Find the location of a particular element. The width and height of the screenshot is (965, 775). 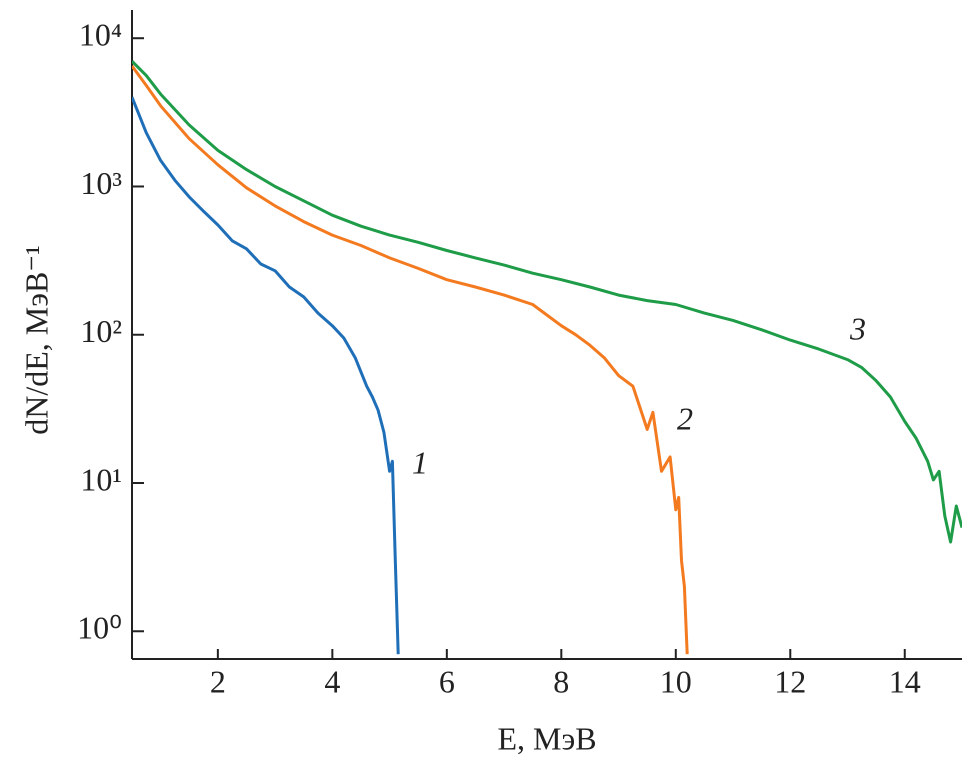

y-tick-label: 10³ is located at coordinates (101, 183).